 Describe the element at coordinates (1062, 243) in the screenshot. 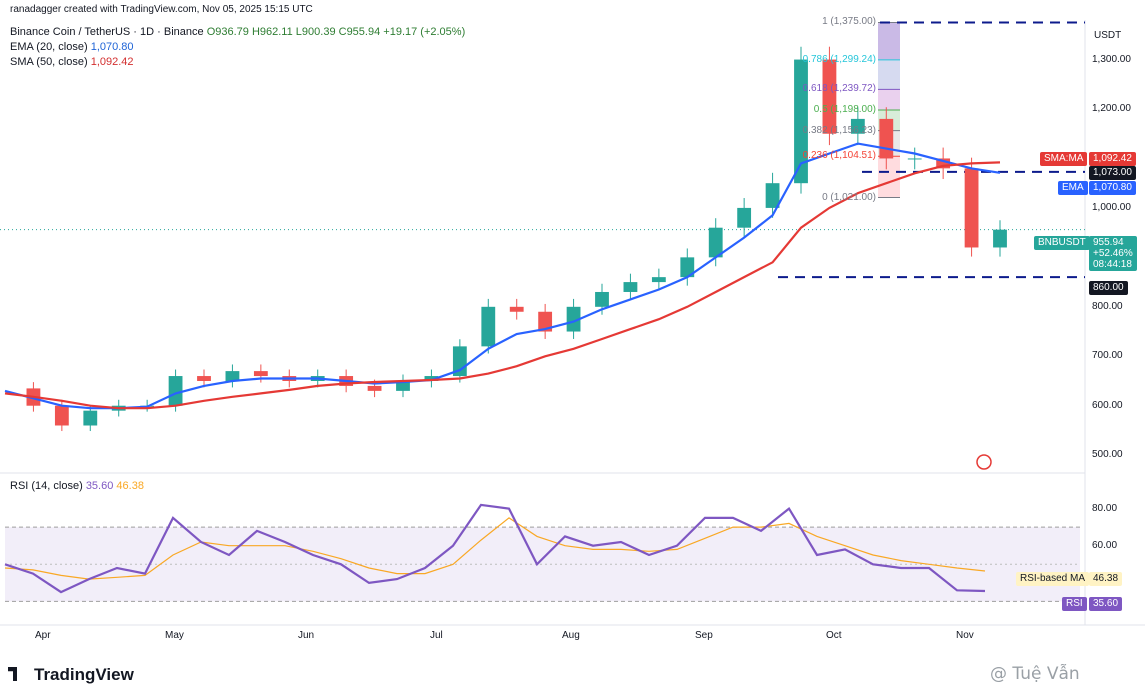

I see `symbol-tag-label: BNBUSDT` at that location.